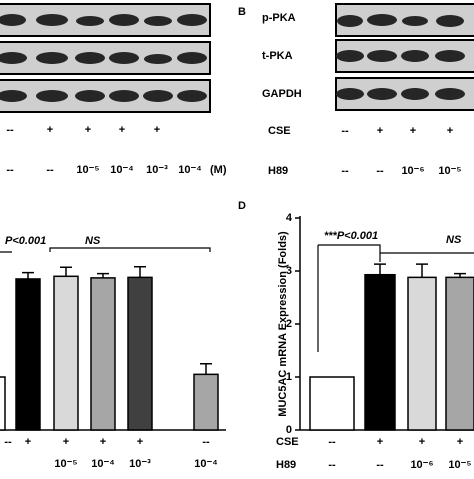 The width and height of the screenshot is (474, 479). What do you see at coordinates (289, 271) in the screenshot?
I see `y-tick-label: 3` at bounding box center [289, 271].